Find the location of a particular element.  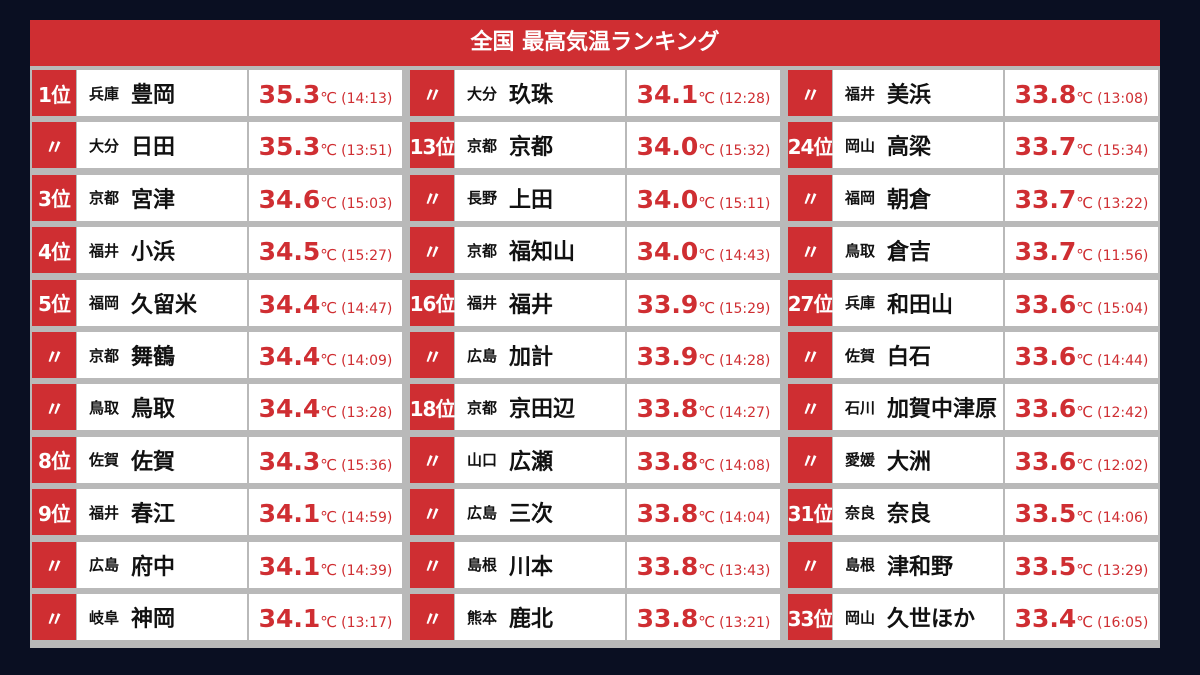

ranking-row: 〃京都 舞鶴 34.4 ℃ (14:09) is located at coordinates (217, 355).